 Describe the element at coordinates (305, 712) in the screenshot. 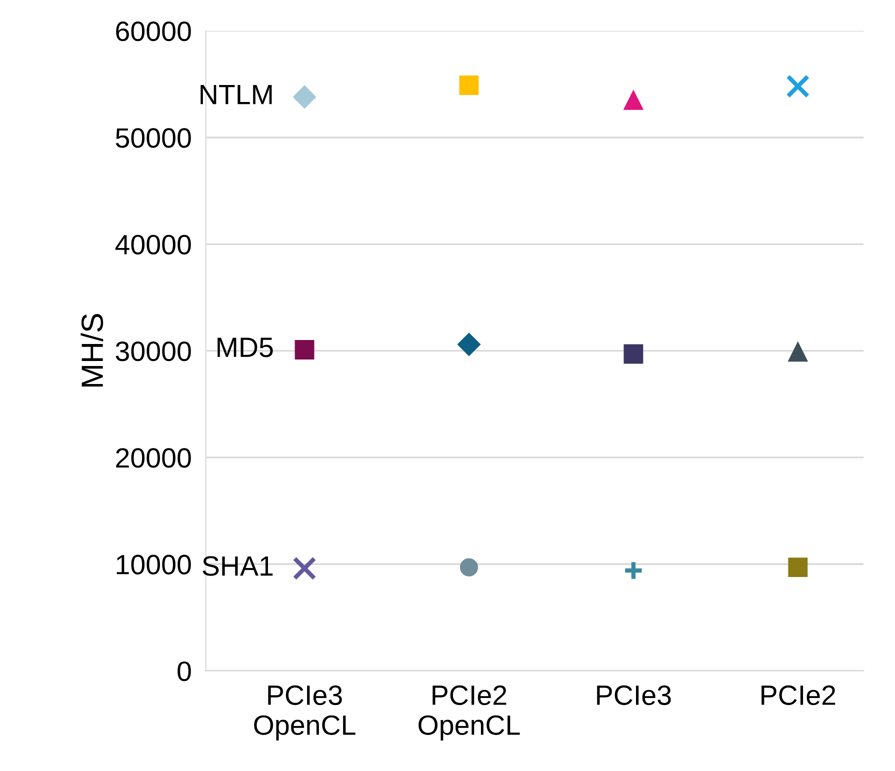

I see `x-tick-label: PCIe3 OpenCL` at that location.